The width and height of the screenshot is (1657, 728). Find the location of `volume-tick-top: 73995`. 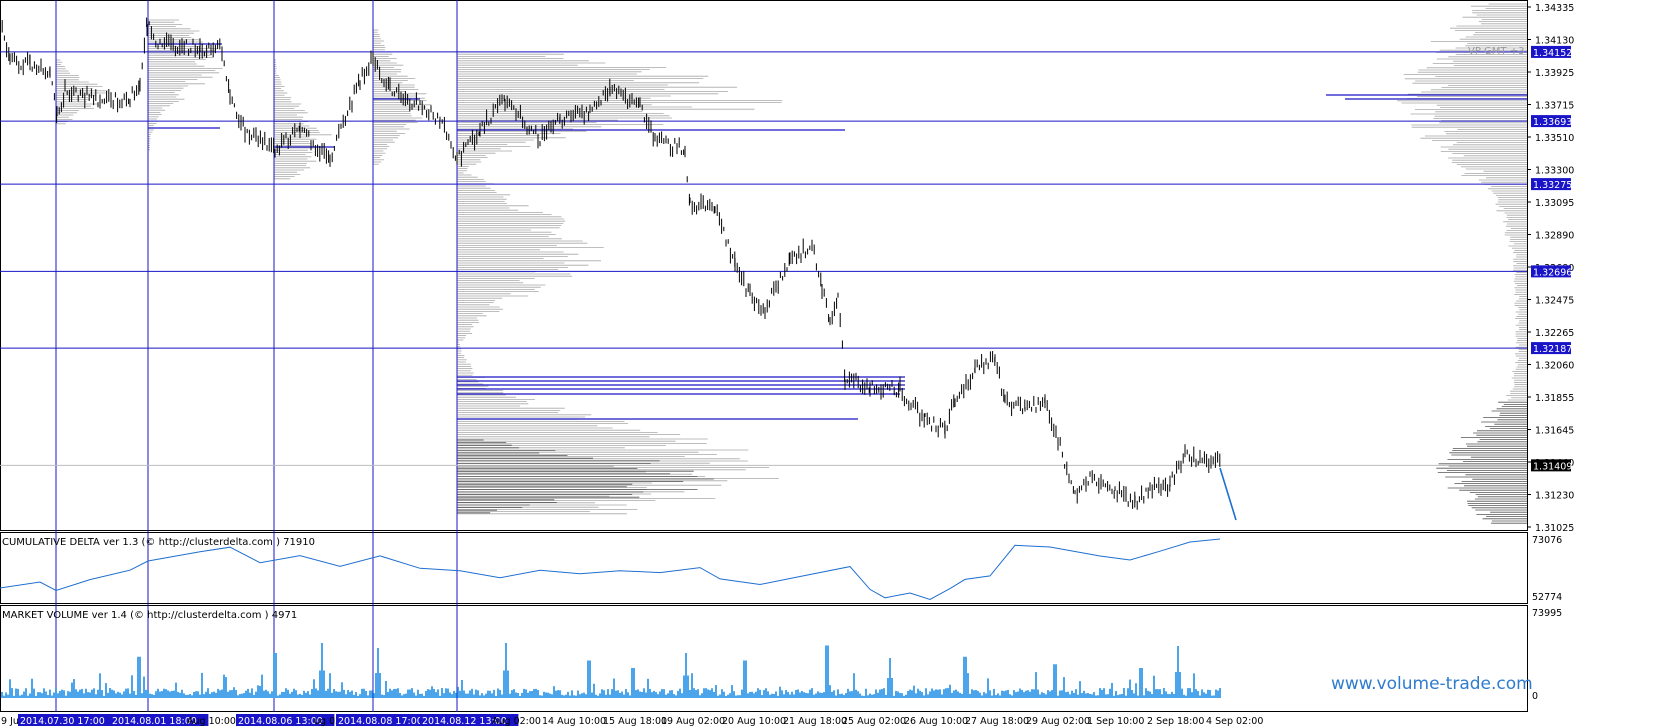

volume-tick-top: 73995 is located at coordinates (1547, 613).